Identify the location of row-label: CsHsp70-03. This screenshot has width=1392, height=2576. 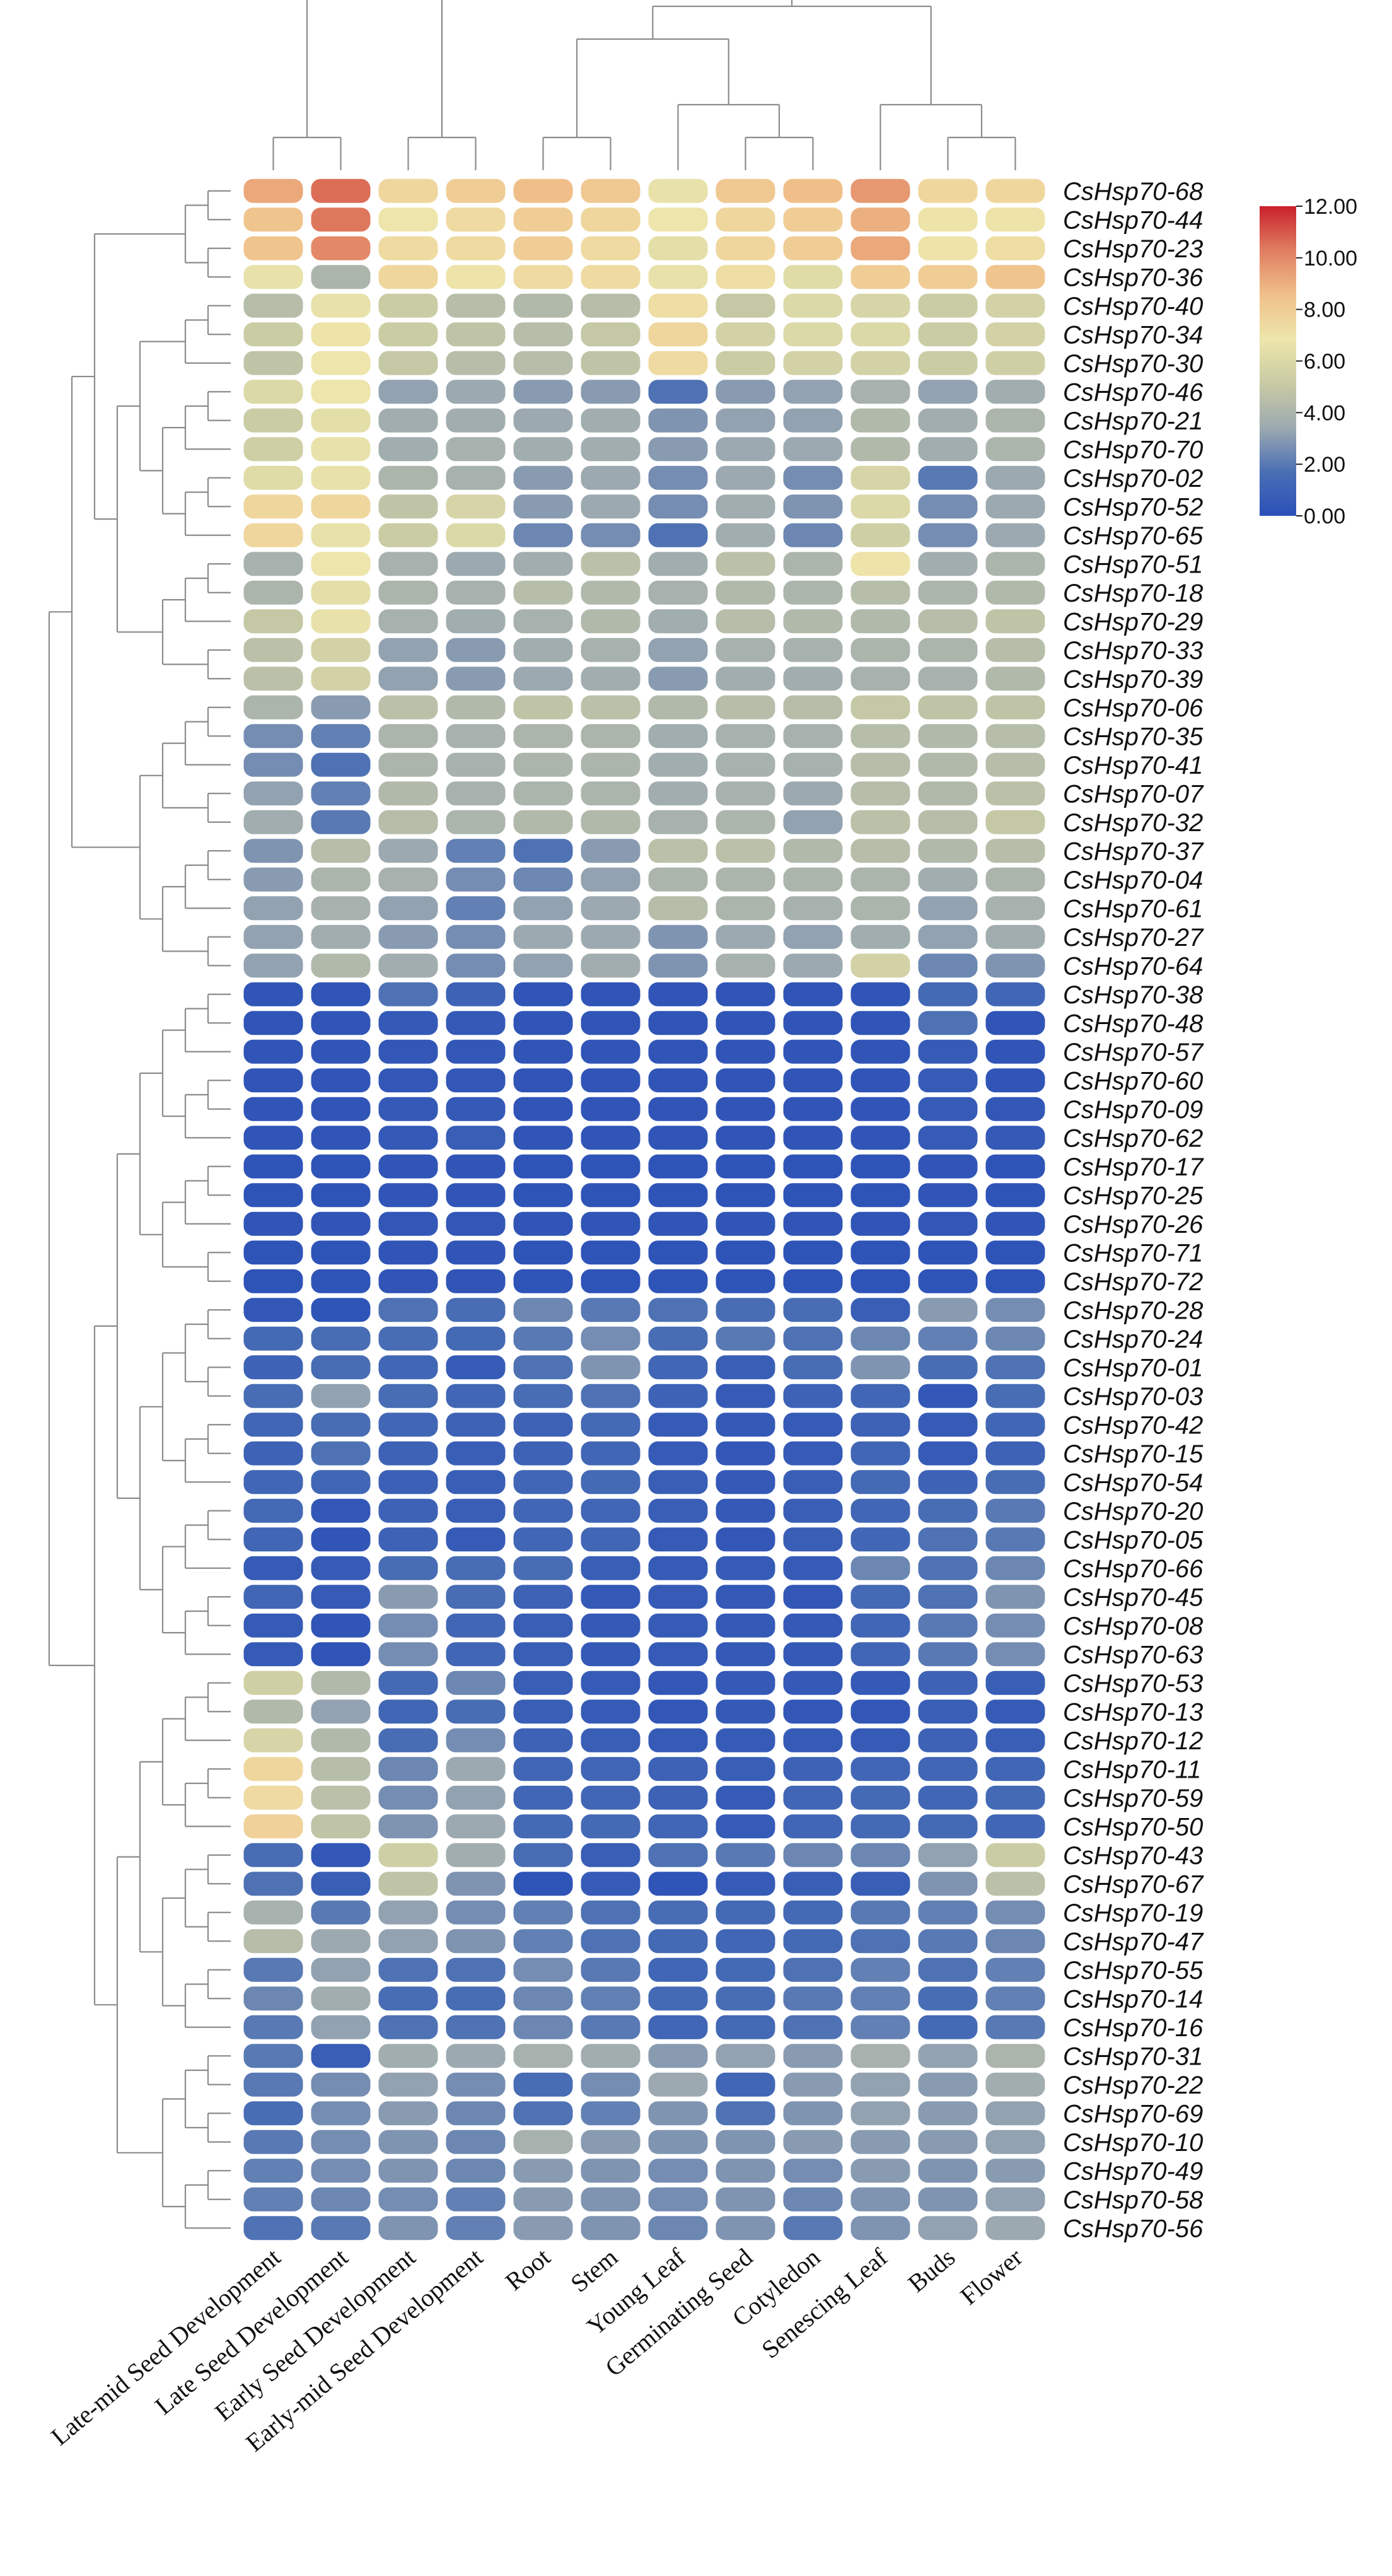
(1133, 1397).